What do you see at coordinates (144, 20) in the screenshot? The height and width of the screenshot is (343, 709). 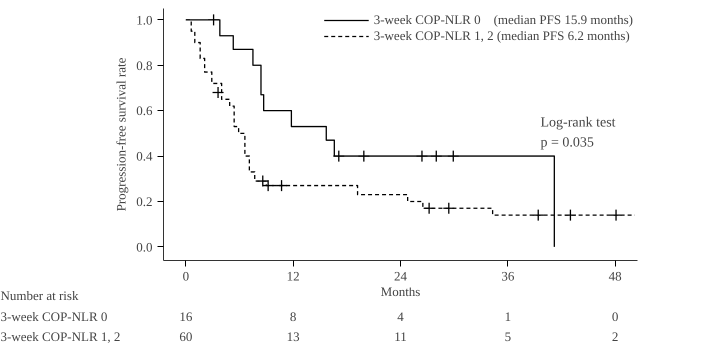 I see `y-tick-label: 1.0` at bounding box center [144, 20].